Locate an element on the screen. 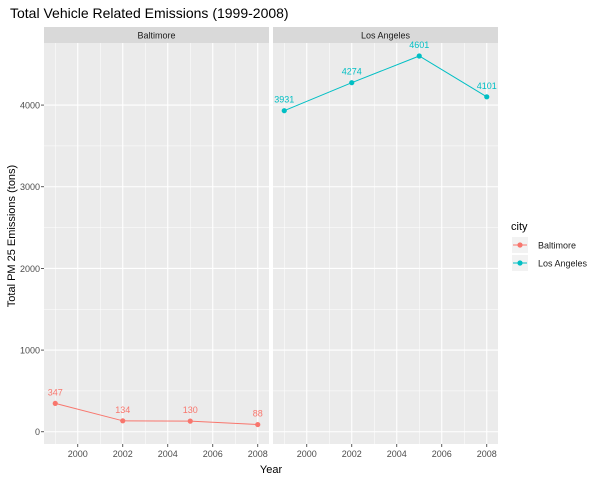  facet-strip-label: Los Angeles is located at coordinates (386, 36).